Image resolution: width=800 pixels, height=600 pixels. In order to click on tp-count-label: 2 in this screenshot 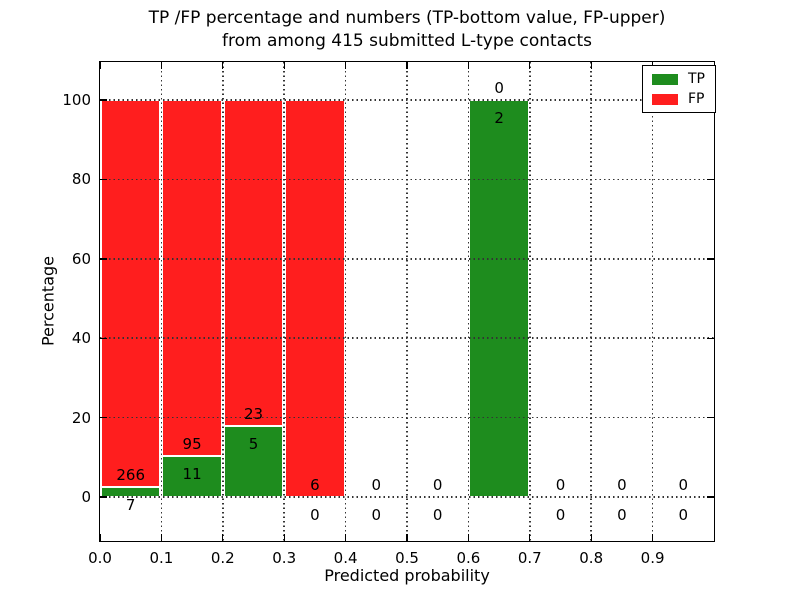, I will do `click(499, 117)`.